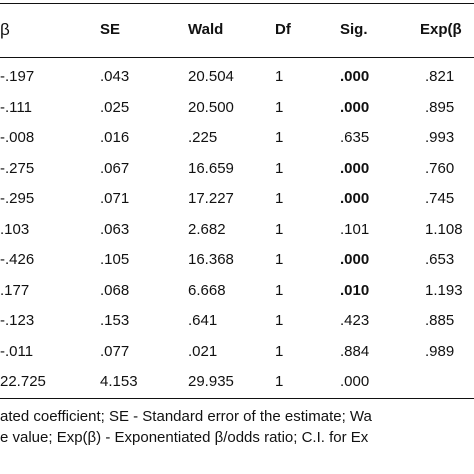 The width and height of the screenshot is (474, 474). Describe the element at coordinates (211, 107) in the screenshot. I see `cell-wald: 20.500` at that location.